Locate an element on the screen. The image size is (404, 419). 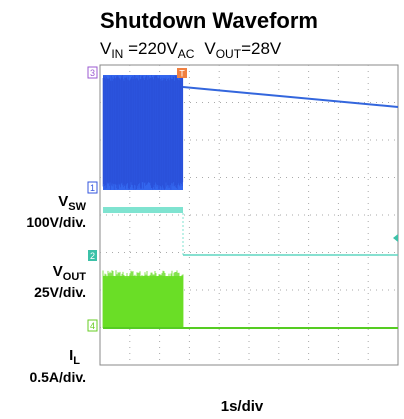
channel-scale: 0.5A/div. is located at coordinates (57, 377).